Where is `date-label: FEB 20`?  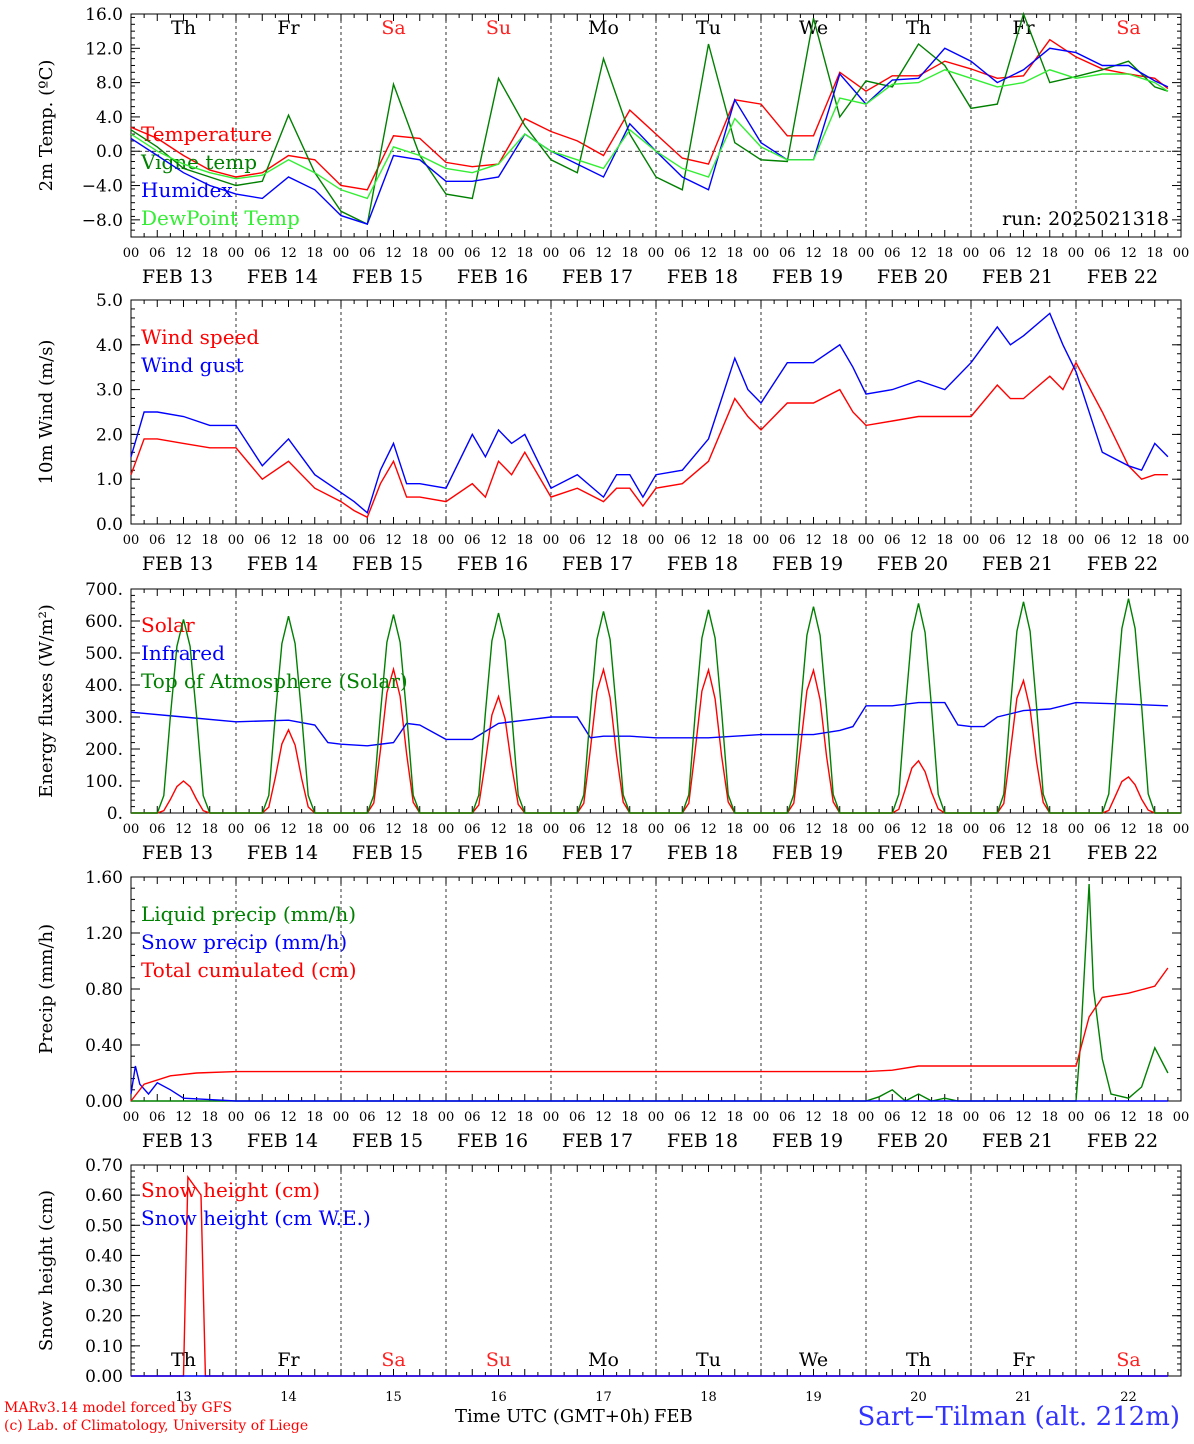 date-label: FEB 20 is located at coordinates (912, 853).